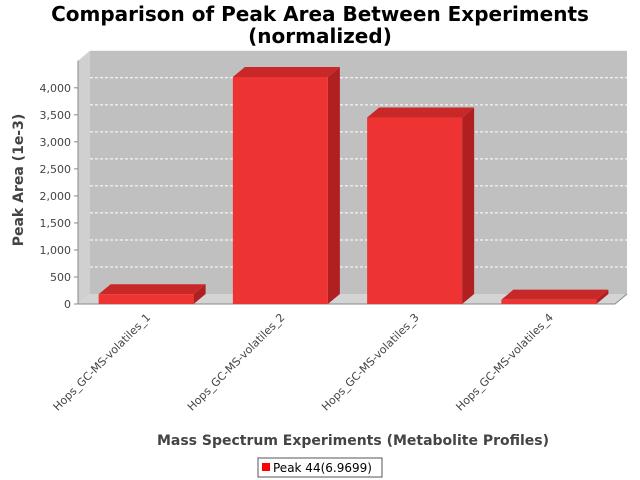  What do you see at coordinates (67, 304) in the screenshot?
I see `y-tick-label: 0` at bounding box center [67, 304].